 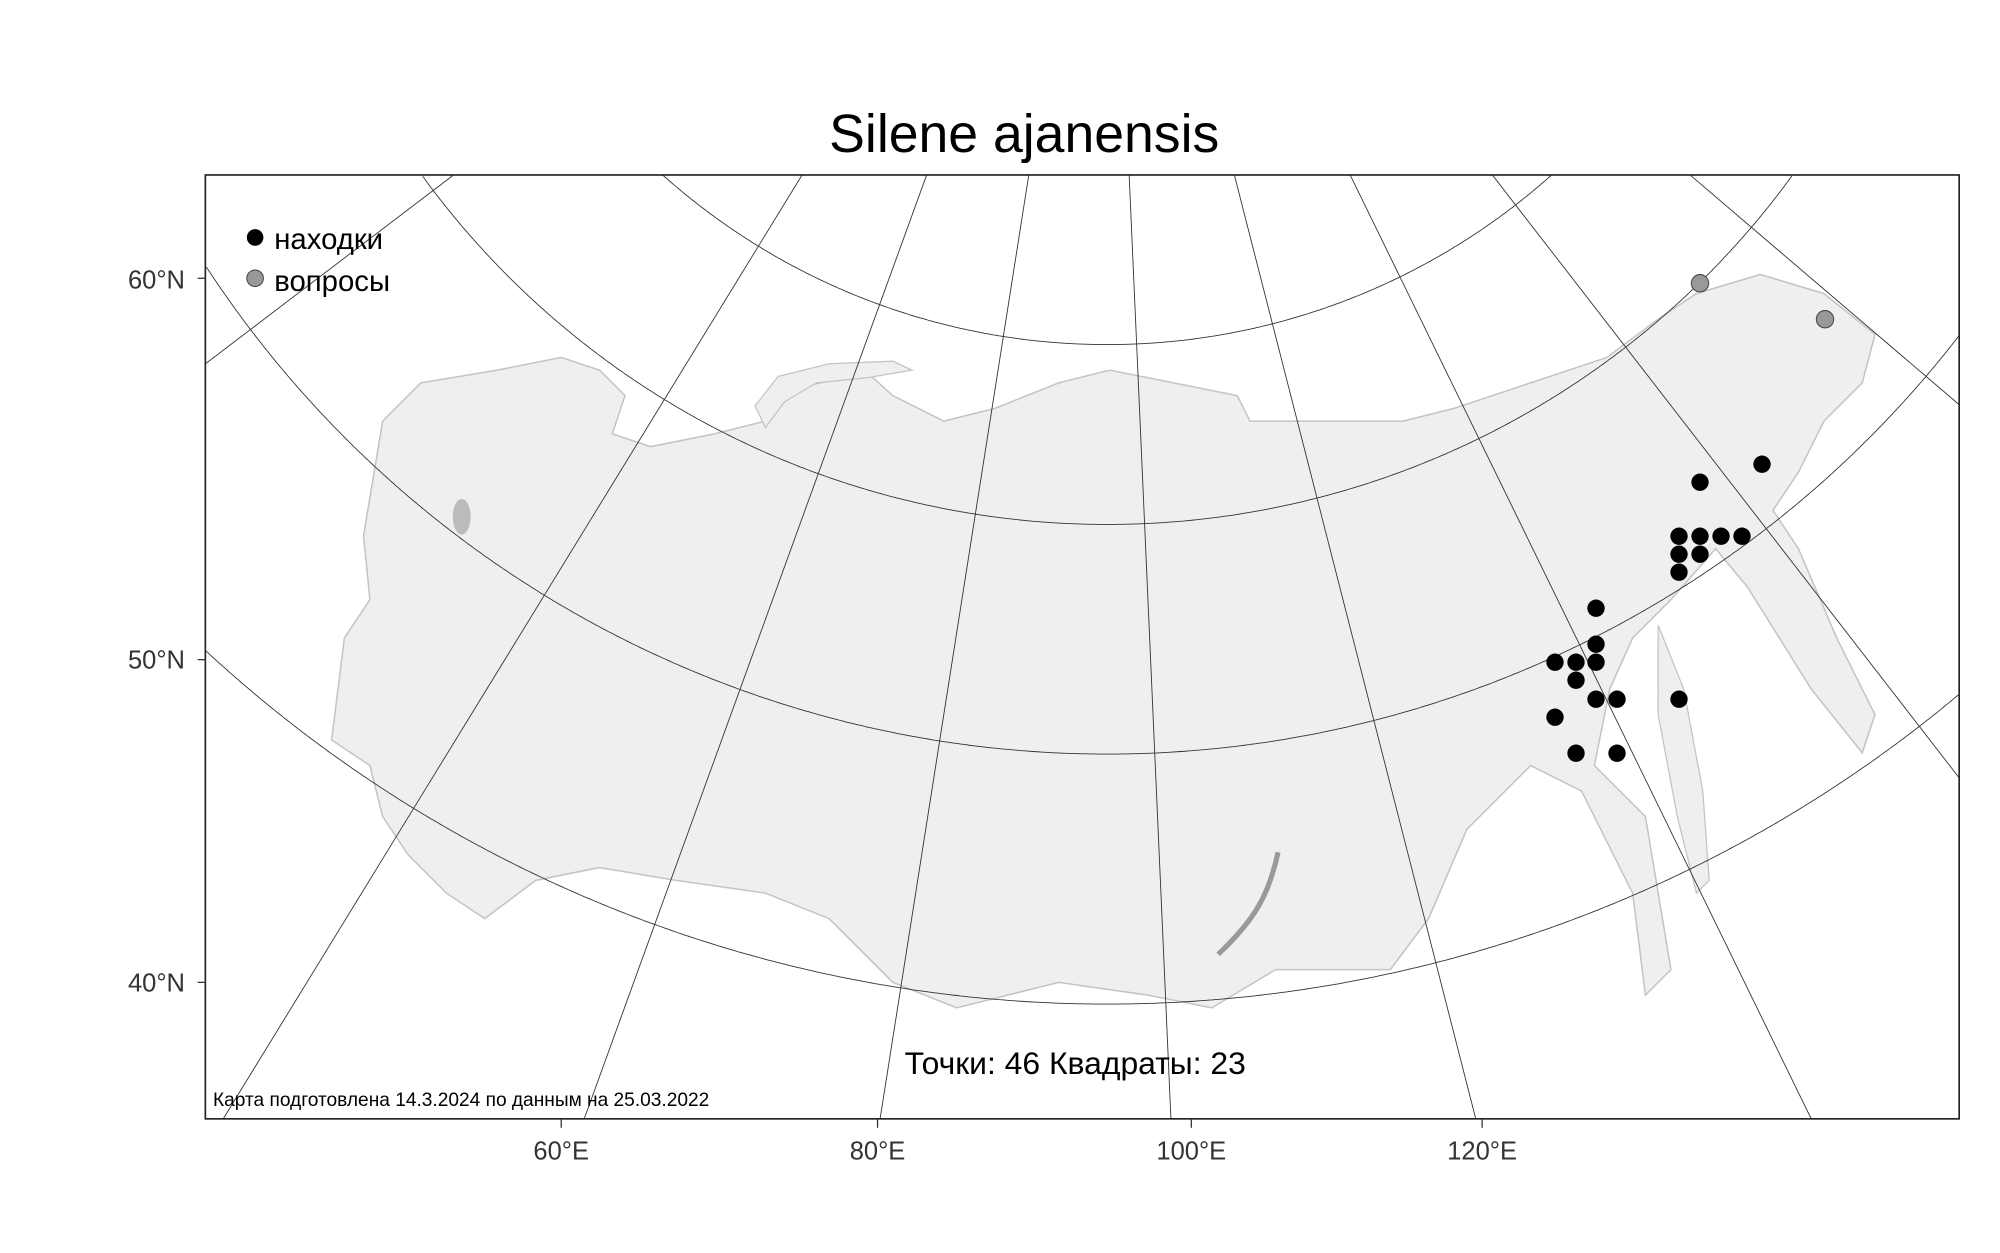 I want to click on lon-label-120: 120°E, so click(x=1482, y=1152).